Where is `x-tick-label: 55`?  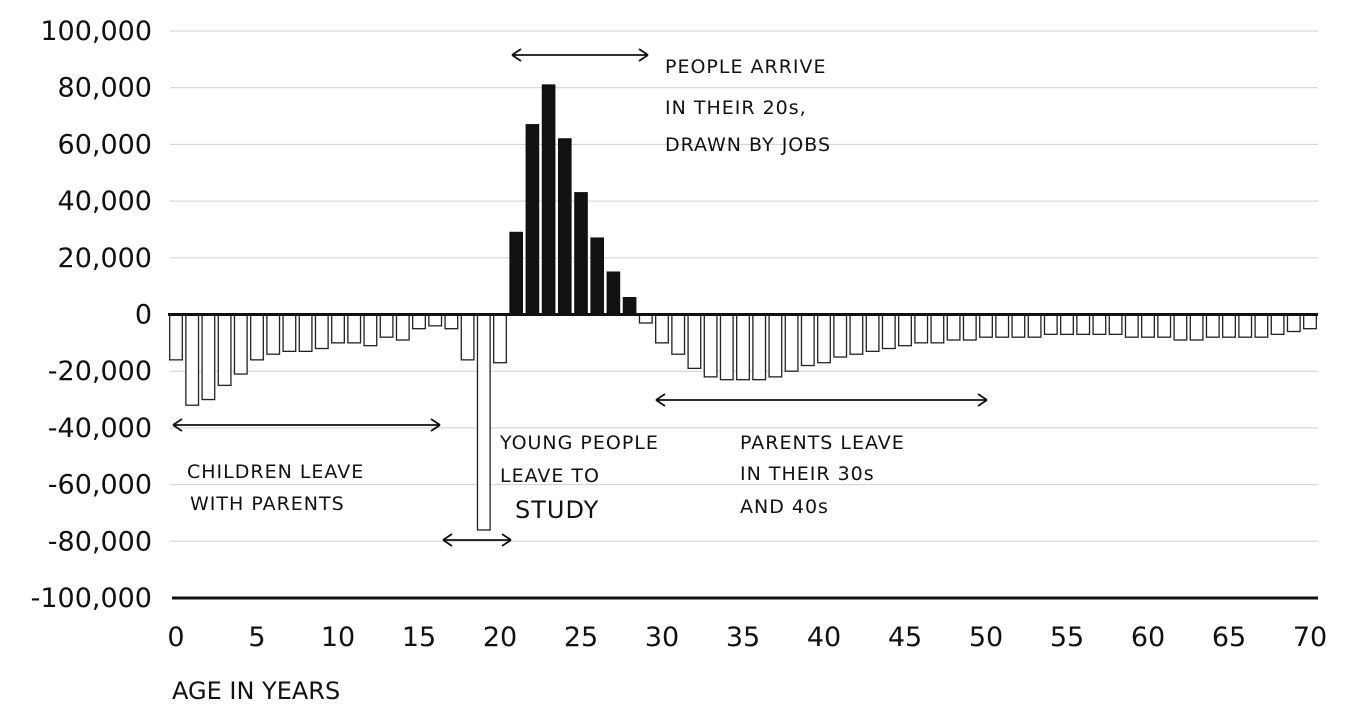 x-tick-label: 55 is located at coordinates (1067, 637).